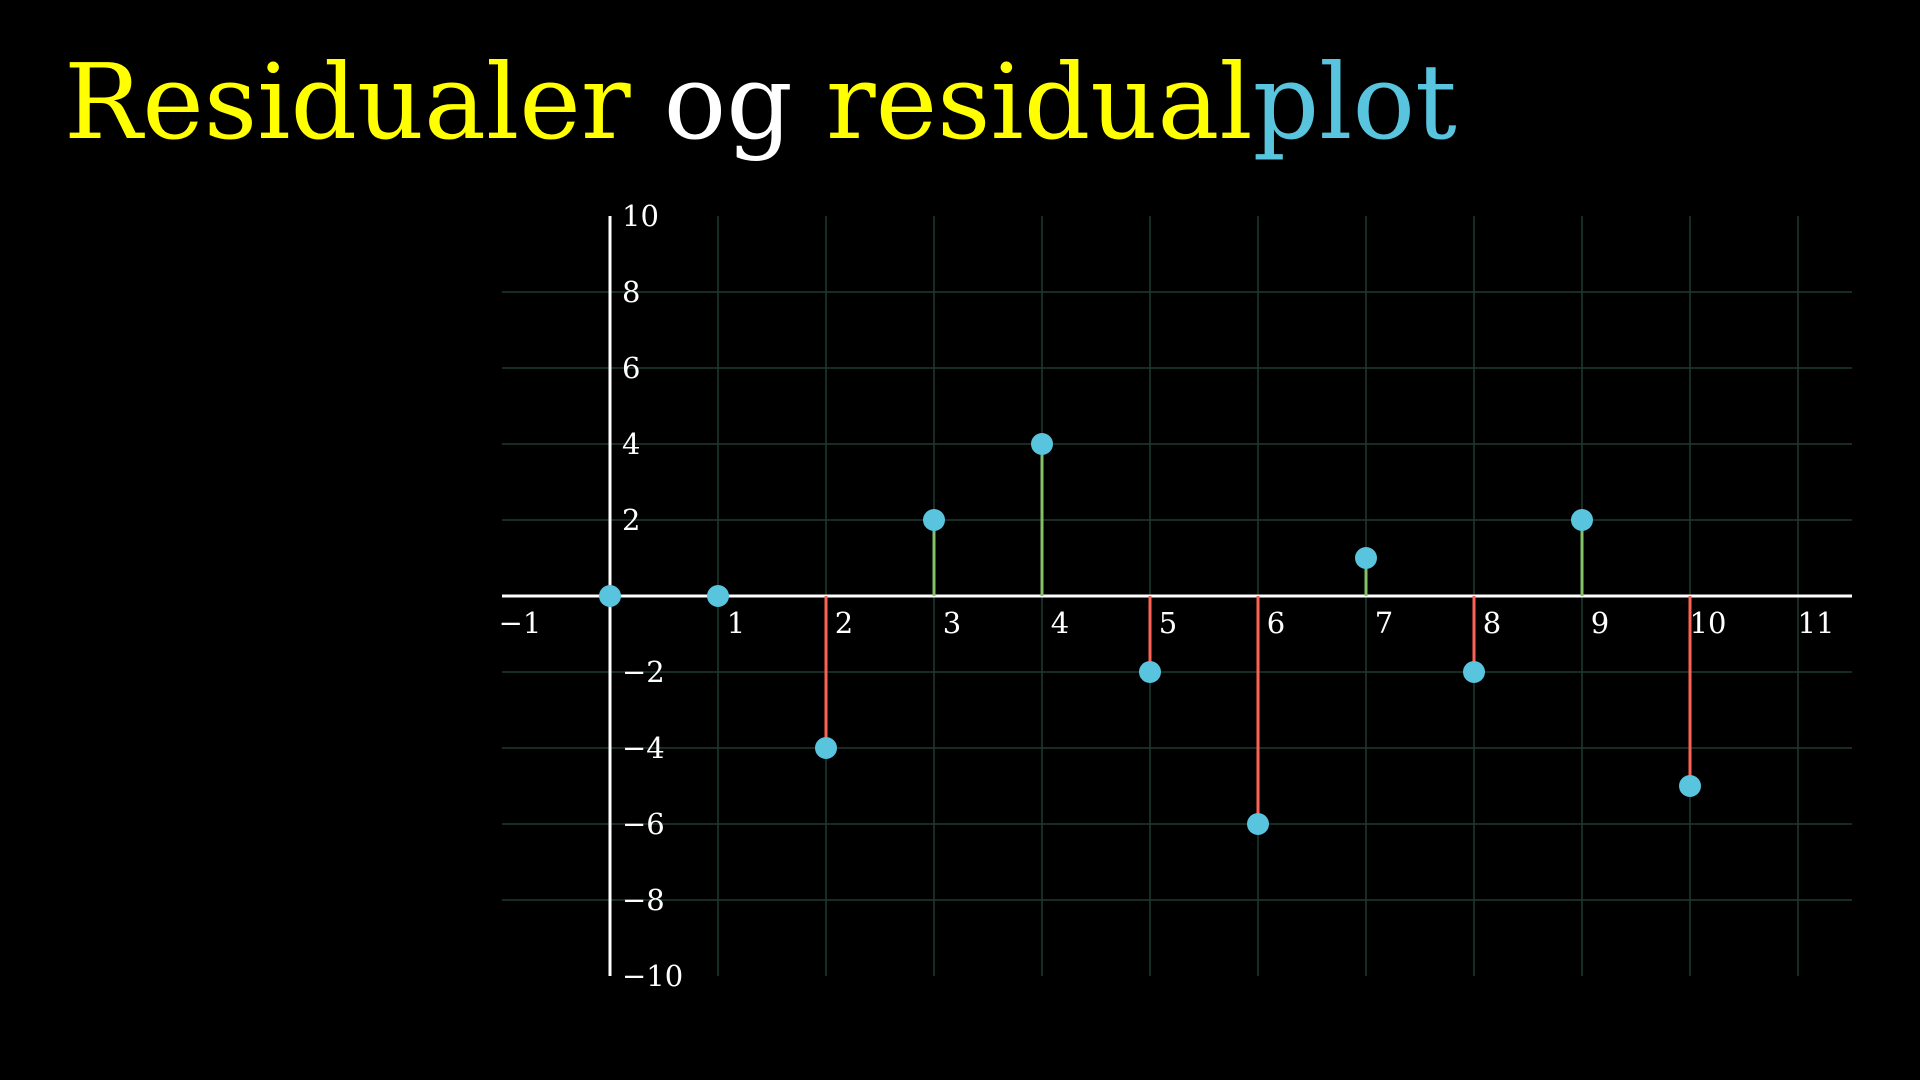  What do you see at coordinates (1060, 623) in the screenshot?
I see `x-tick-label: 4` at bounding box center [1060, 623].